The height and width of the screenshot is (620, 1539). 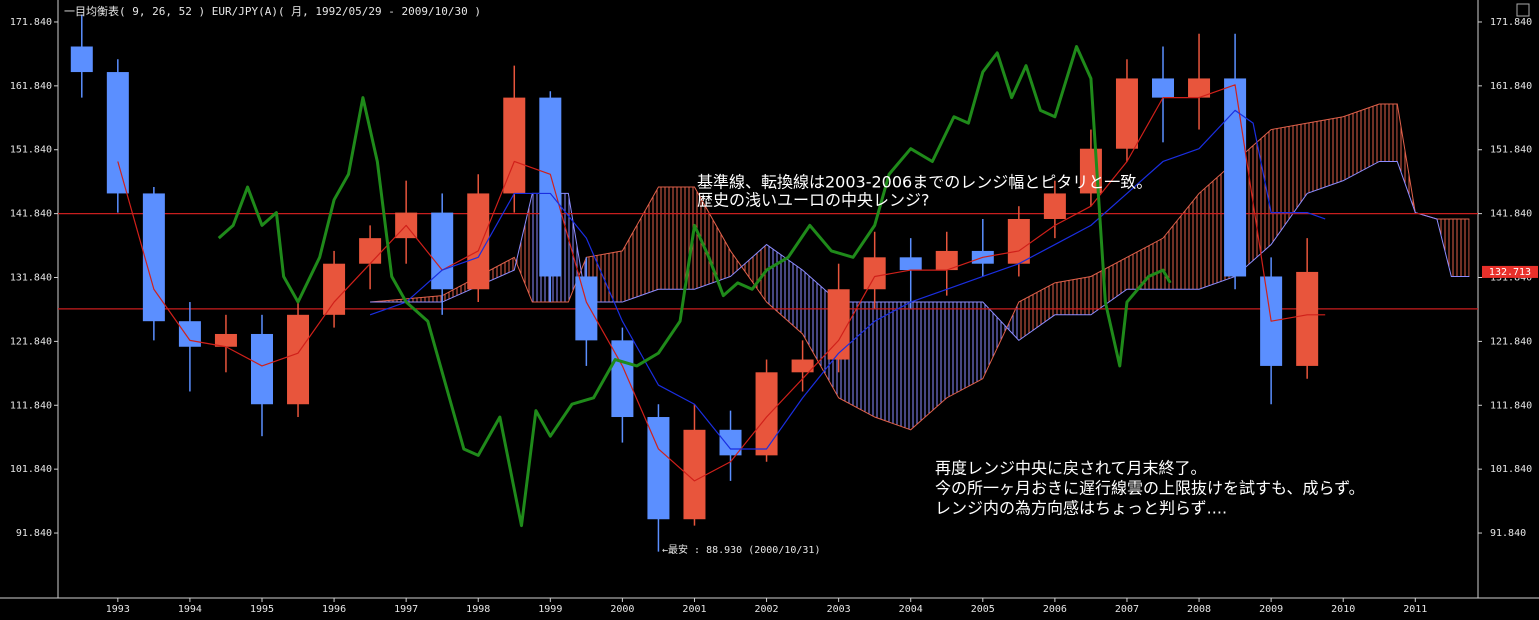 What do you see at coordinates (1127, 609) in the screenshot?
I see `x-tick-label: 2007` at bounding box center [1127, 609].